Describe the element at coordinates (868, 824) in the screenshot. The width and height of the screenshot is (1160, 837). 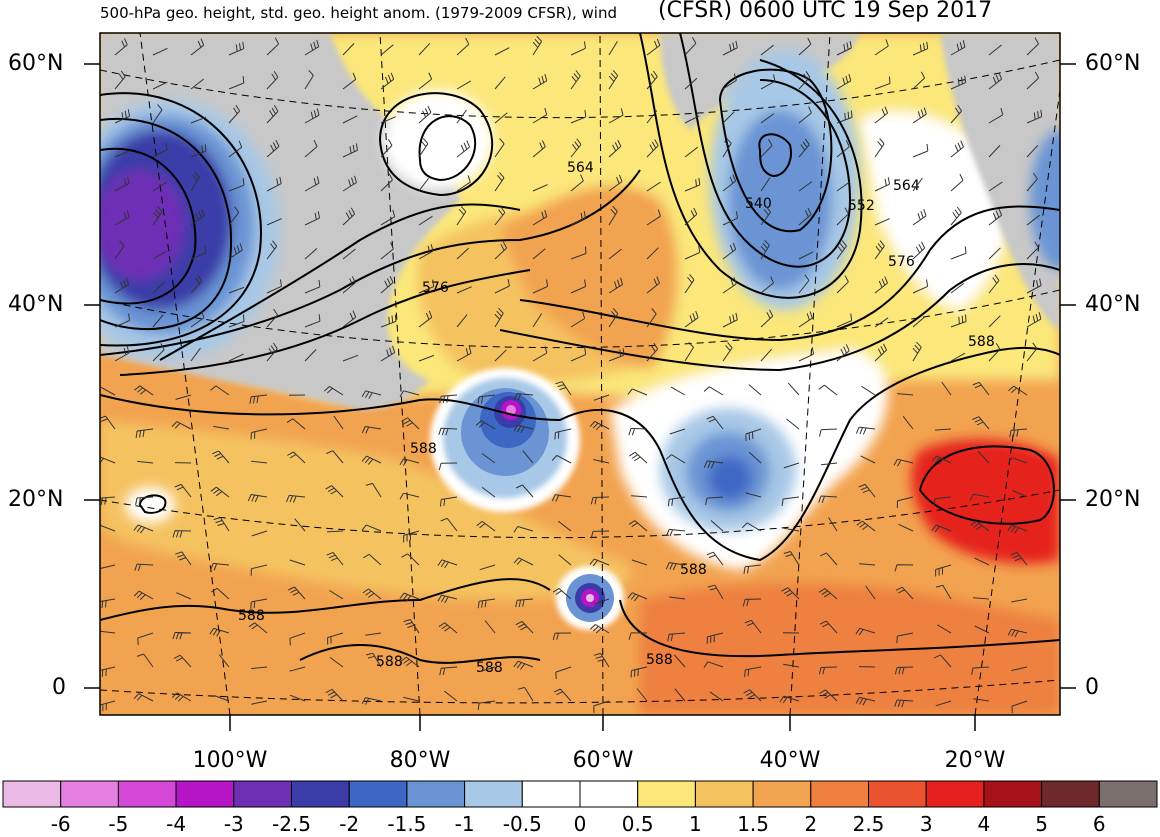
I see `colorbar-tick-label: 2.5` at that location.